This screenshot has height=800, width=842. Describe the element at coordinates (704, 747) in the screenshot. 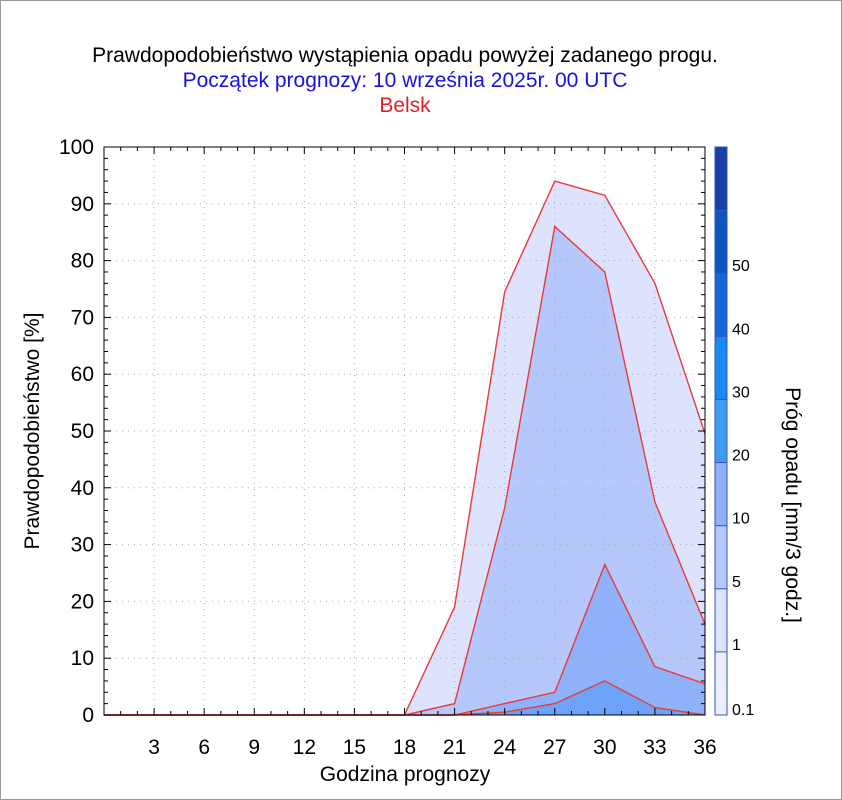

I see `x-tick-label-11: 36` at that location.